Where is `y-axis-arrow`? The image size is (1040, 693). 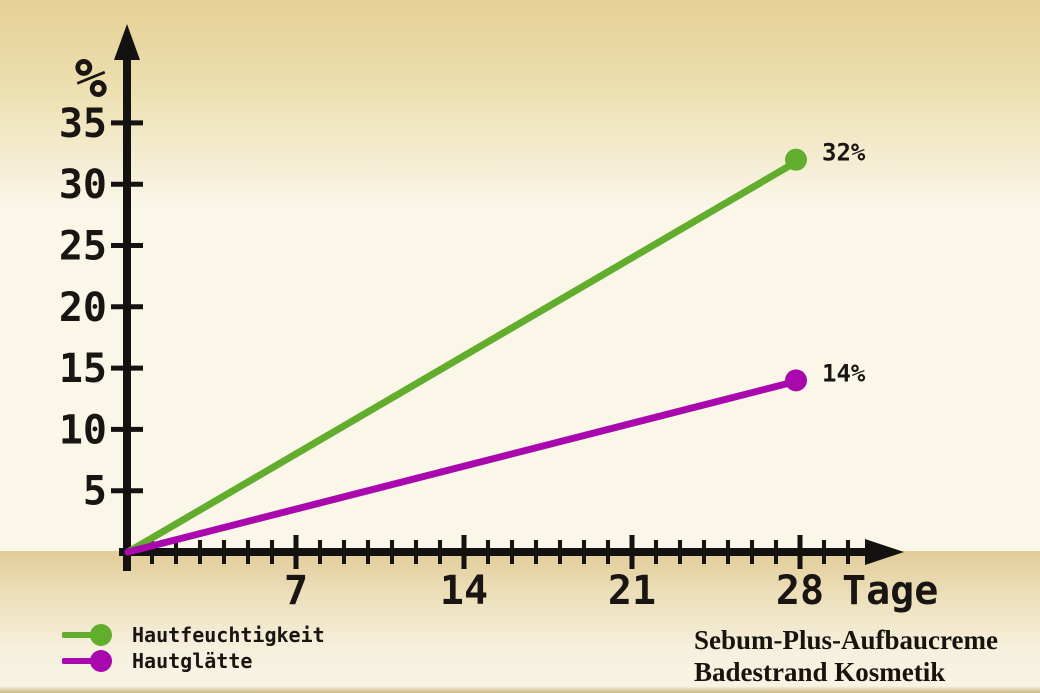
y-axis-arrow is located at coordinates (127, 42).